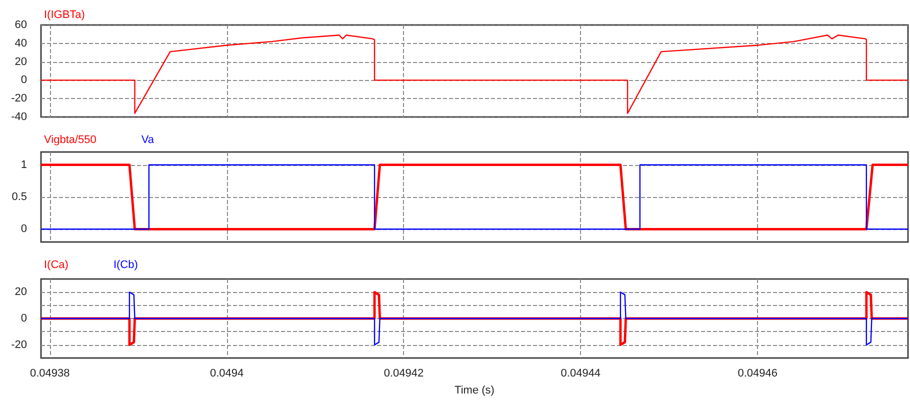 Image resolution: width=910 pixels, height=401 pixels. Describe the element at coordinates (23, 164) in the screenshot. I see `y-tick-label: 1` at that location.